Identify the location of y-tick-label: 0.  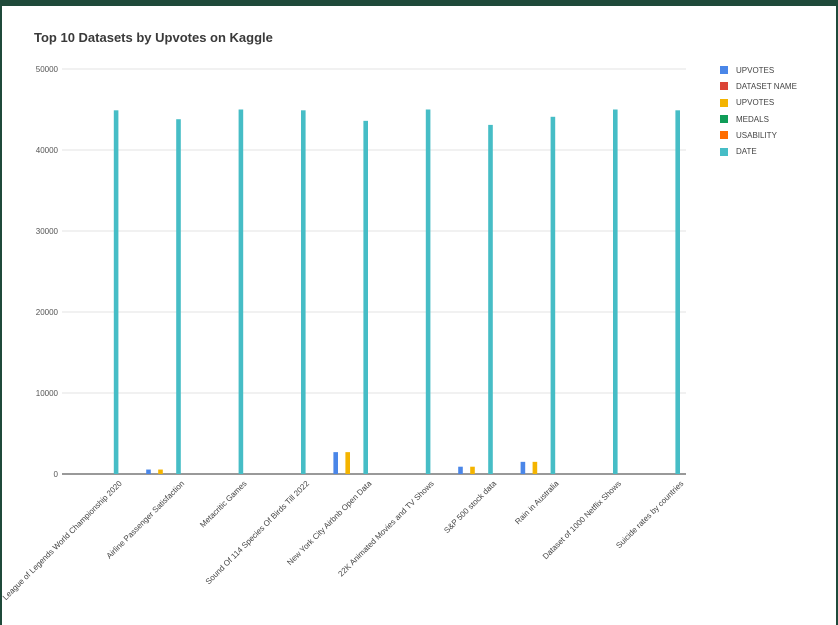
(56, 474).